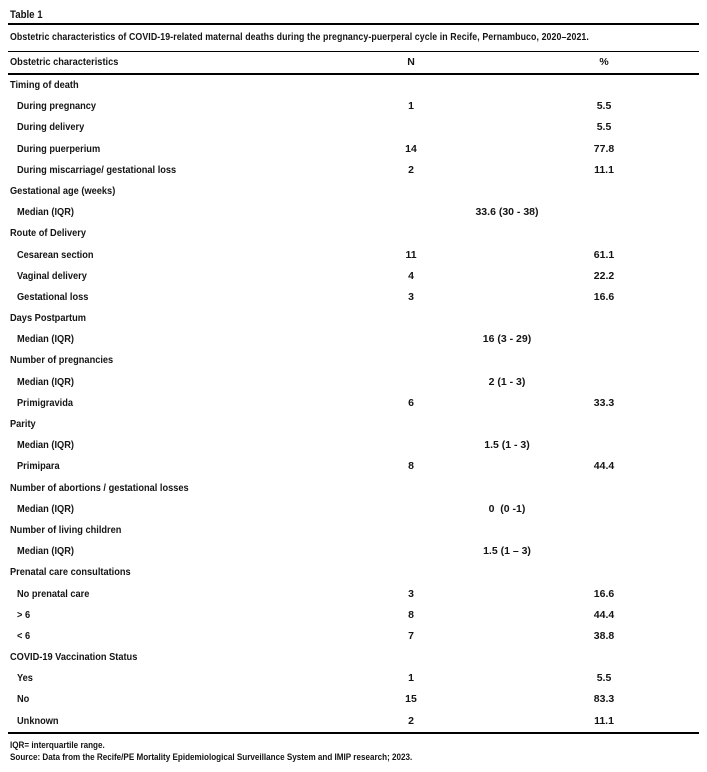  What do you see at coordinates (604, 593) in the screenshot?
I see `row-pct-value: 16.6` at bounding box center [604, 593].